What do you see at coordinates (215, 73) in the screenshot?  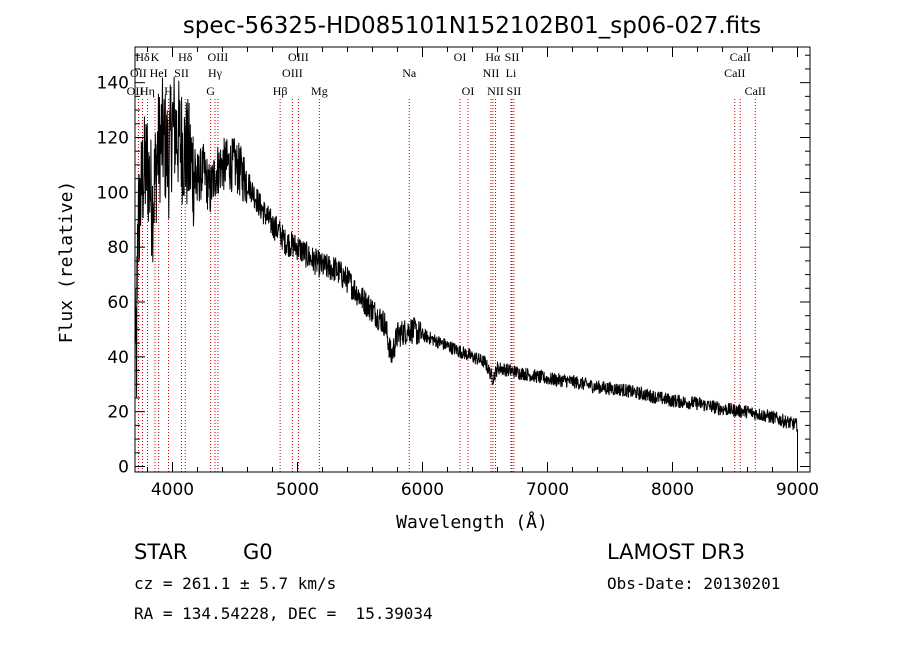 I see `spectral-line-label: Hγ` at bounding box center [215, 73].